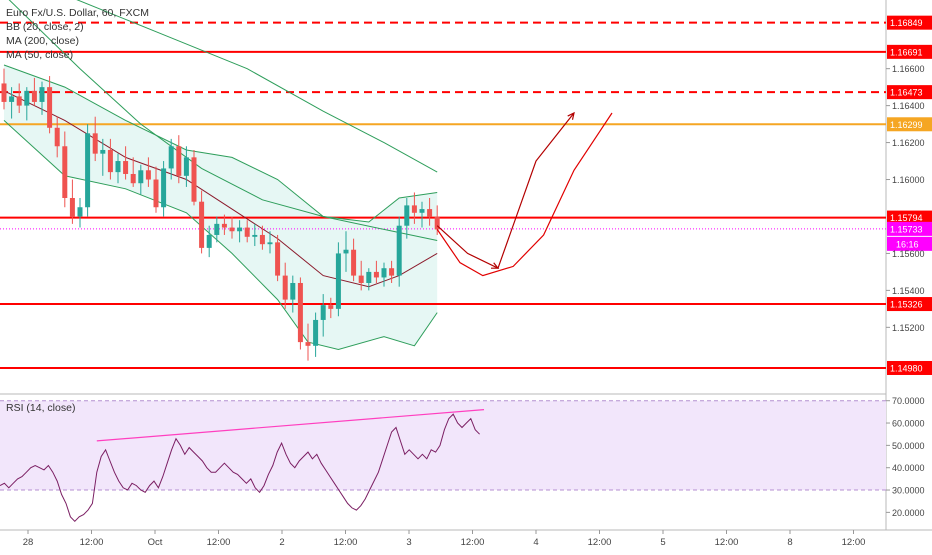 The height and width of the screenshot is (555, 932). I want to click on current-price-label-bg, so click(909, 228).